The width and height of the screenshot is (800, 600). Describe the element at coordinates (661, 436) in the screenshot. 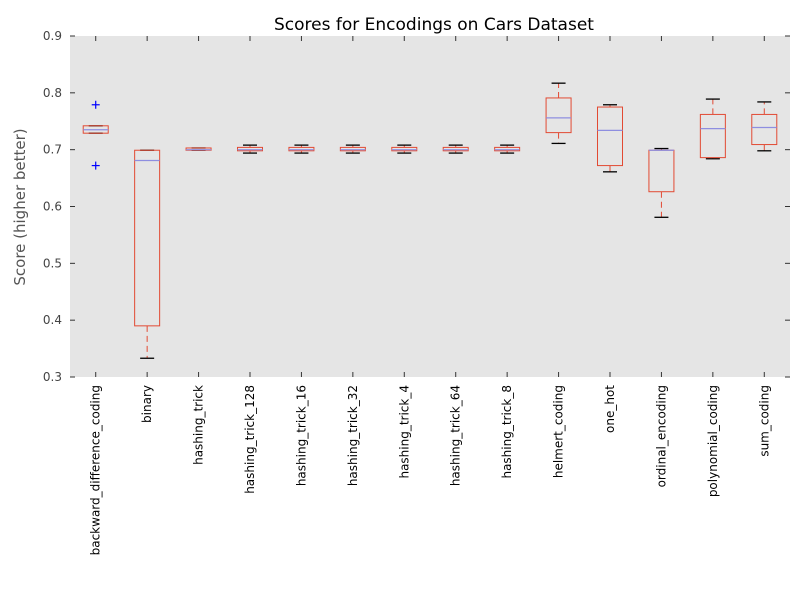

I see `x-tick-label: ordinal_encoding` at that location.